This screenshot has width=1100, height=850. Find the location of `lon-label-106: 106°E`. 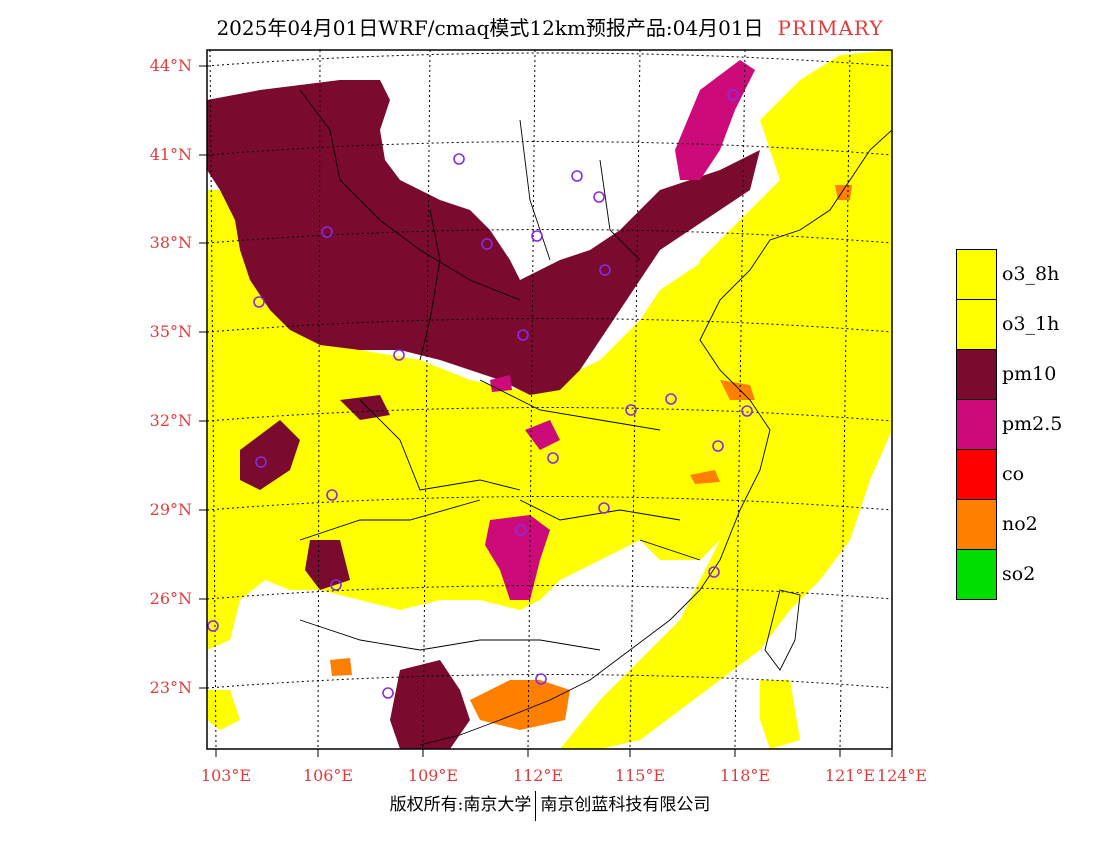

lon-label-106: 106°E is located at coordinates (328, 775).